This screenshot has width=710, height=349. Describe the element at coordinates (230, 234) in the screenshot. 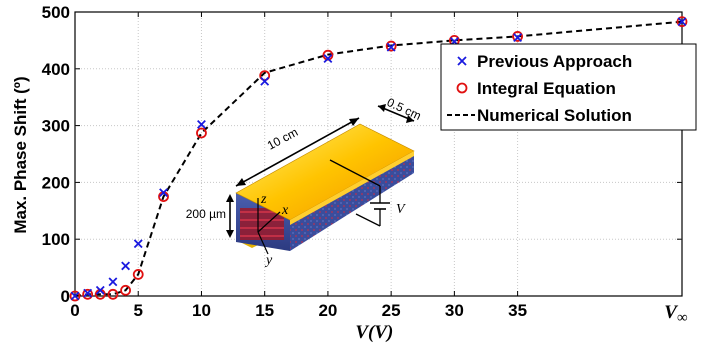

I see `inset-thickness-arrow-head-b` at that location.